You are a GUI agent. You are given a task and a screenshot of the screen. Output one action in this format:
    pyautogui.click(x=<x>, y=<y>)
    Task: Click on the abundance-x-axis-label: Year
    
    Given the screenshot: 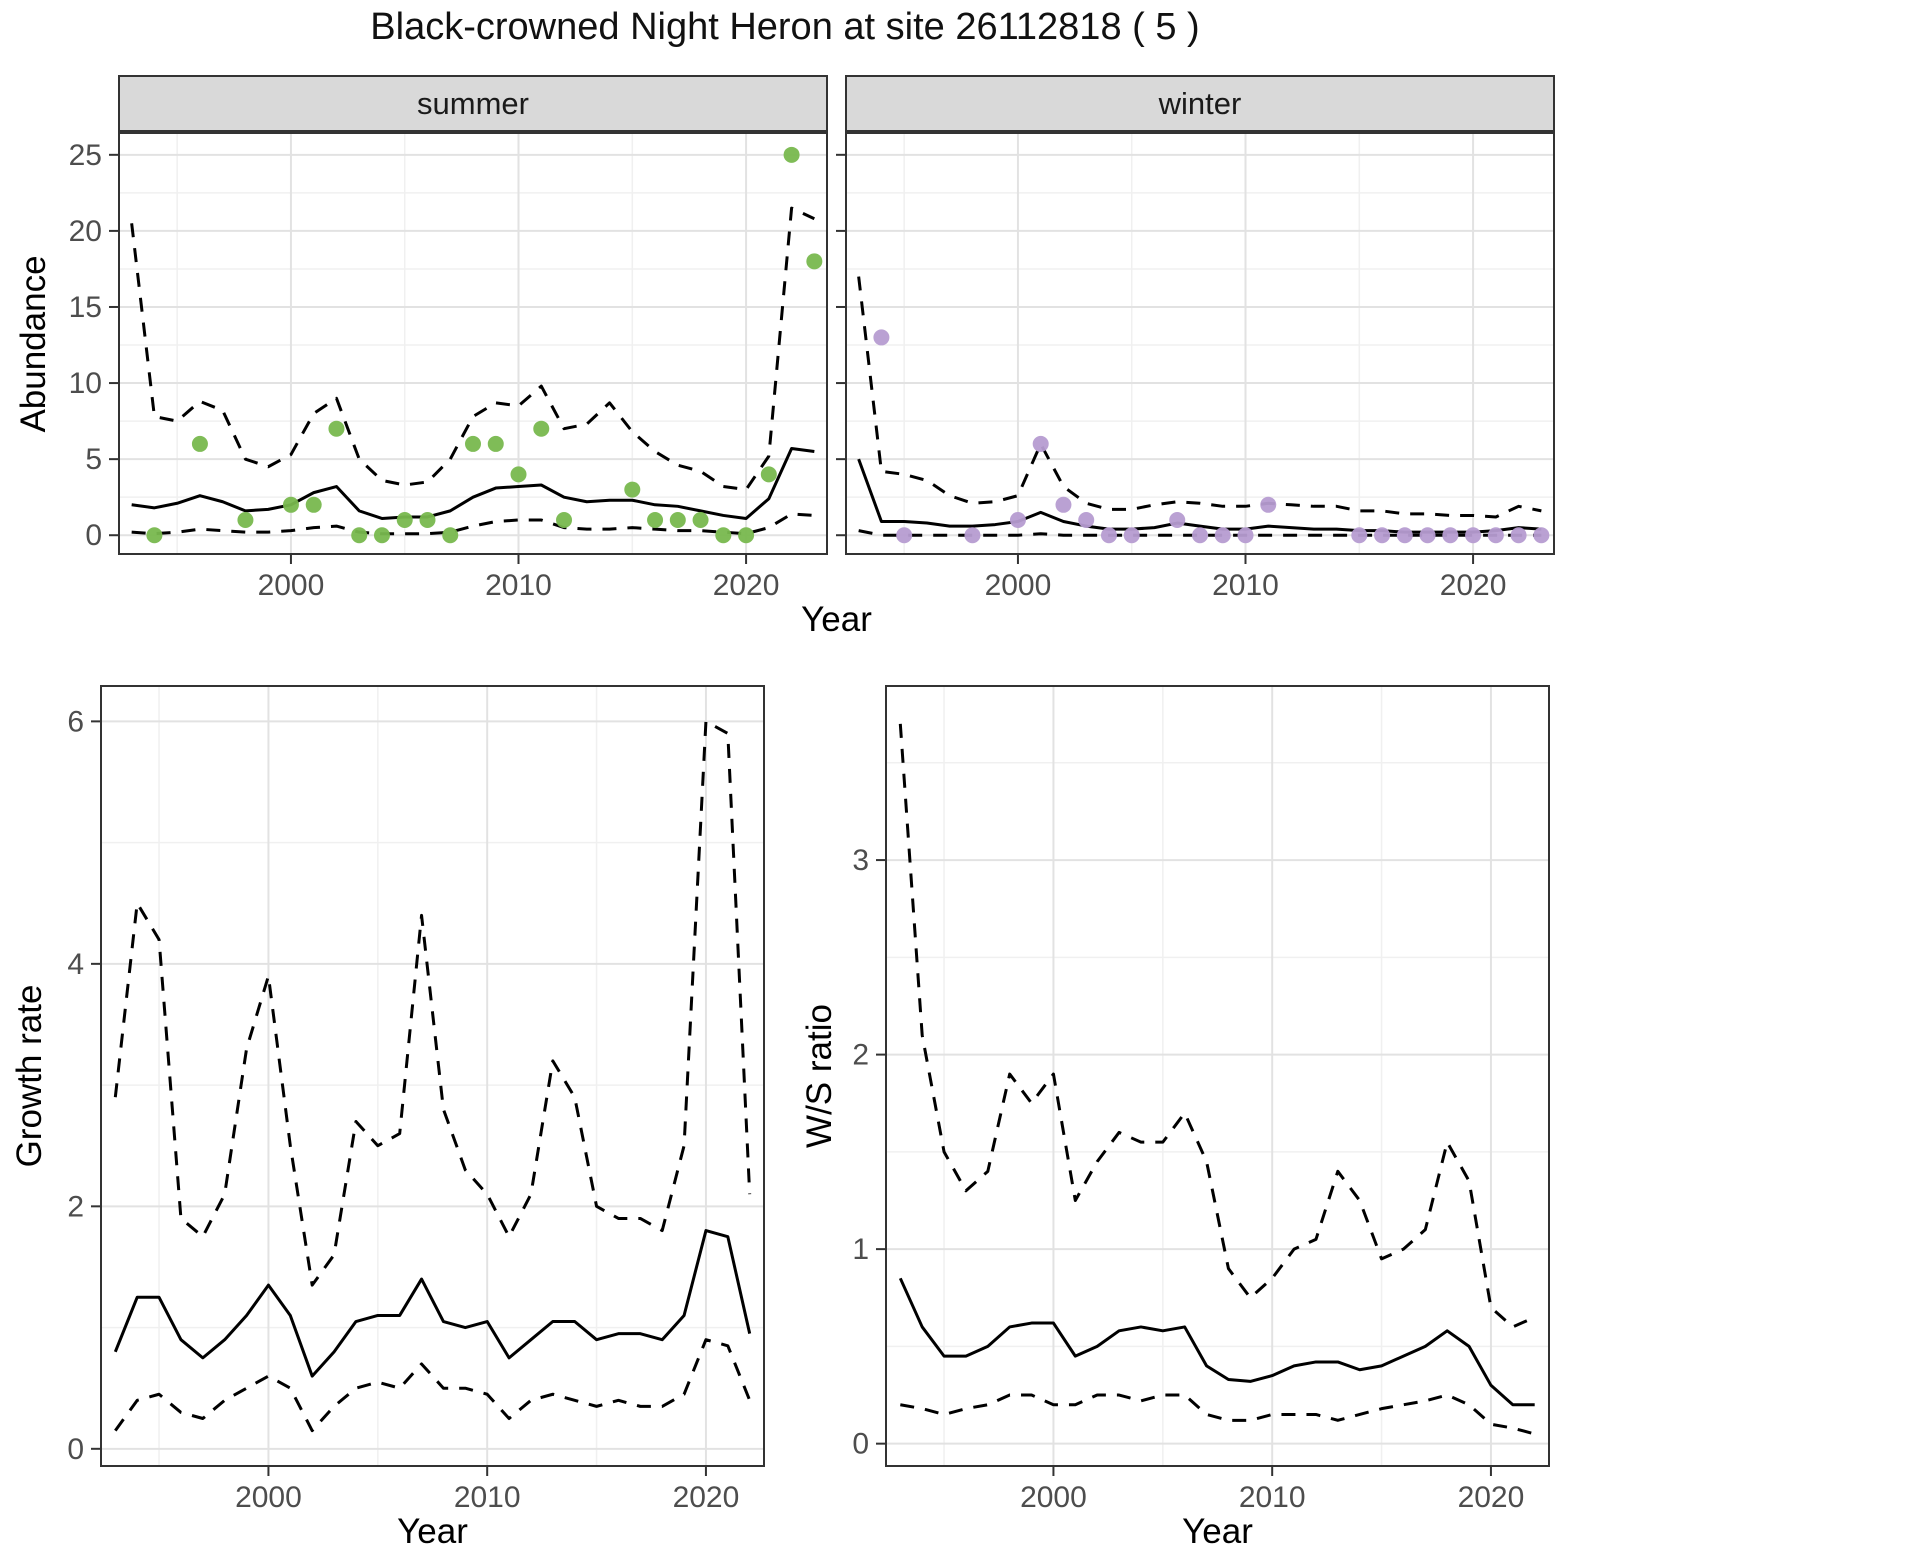 What is the action you would take?
    pyautogui.click(x=836, y=619)
    